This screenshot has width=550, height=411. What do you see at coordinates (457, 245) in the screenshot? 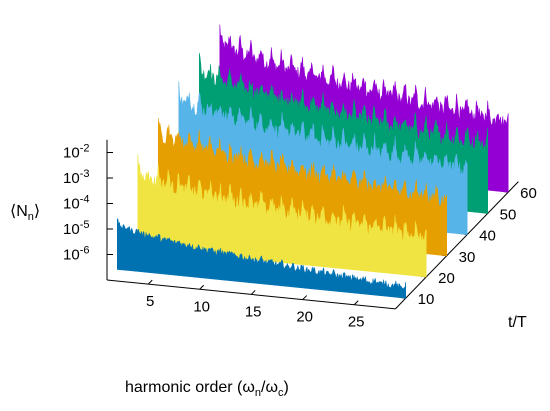
I see `y-axis-line` at bounding box center [457, 245].